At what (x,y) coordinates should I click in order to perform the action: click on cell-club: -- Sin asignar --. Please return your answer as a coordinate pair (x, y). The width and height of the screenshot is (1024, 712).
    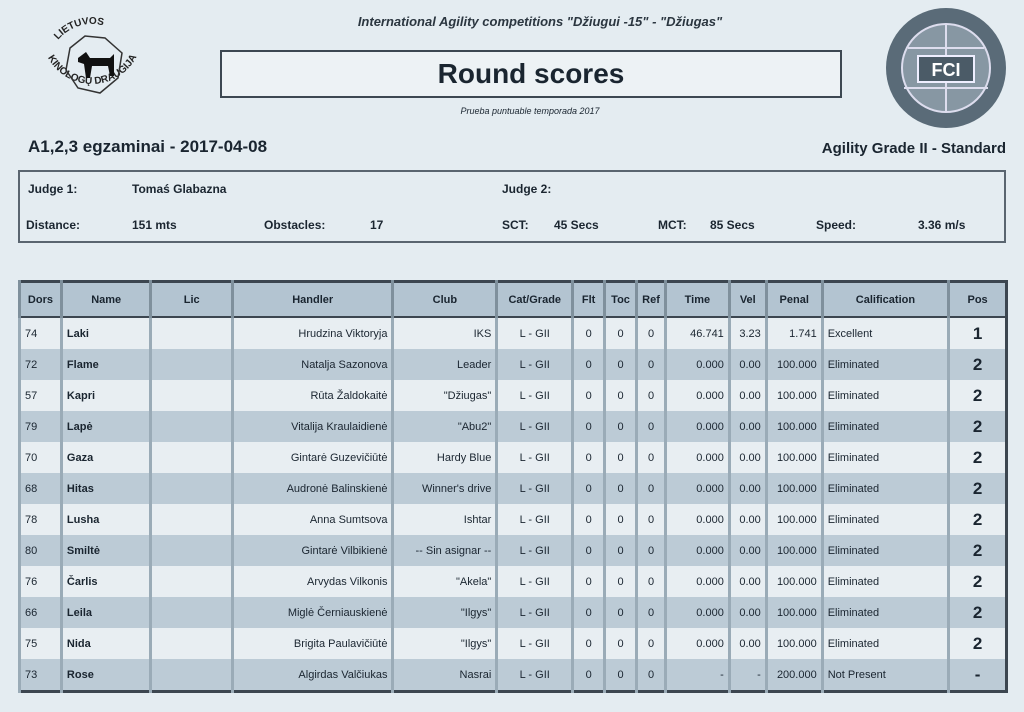
    Looking at the image, I should click on (444, 550).